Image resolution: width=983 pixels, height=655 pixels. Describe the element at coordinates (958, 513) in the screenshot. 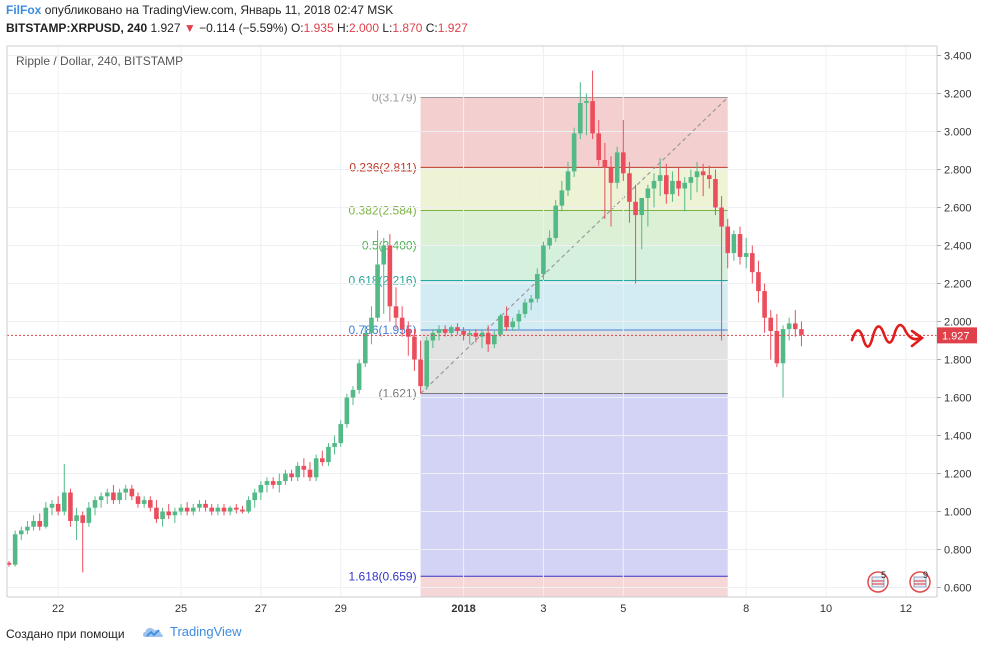

I see `y-tick-label: 1.000` at that location.